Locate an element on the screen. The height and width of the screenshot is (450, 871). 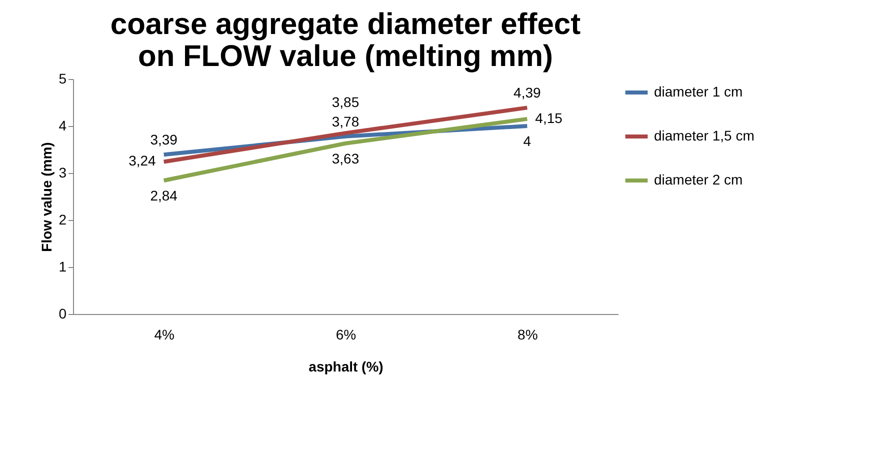
x-tick-label: 4% is located at coordinates (164, 334).